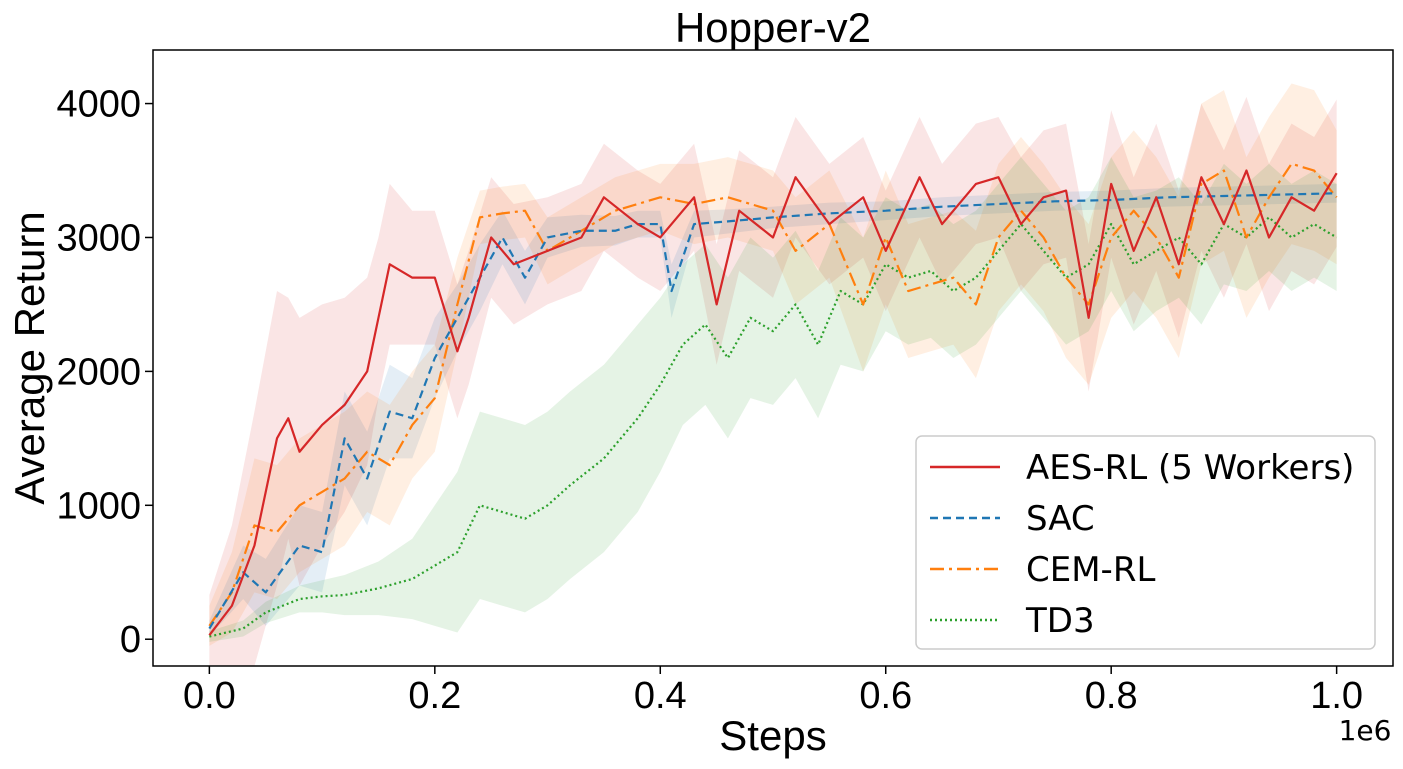 This screenshot has height=769, width=1403. I want to click on y-axis: 0 1000 2000 3000 4000, so click(104, 372).